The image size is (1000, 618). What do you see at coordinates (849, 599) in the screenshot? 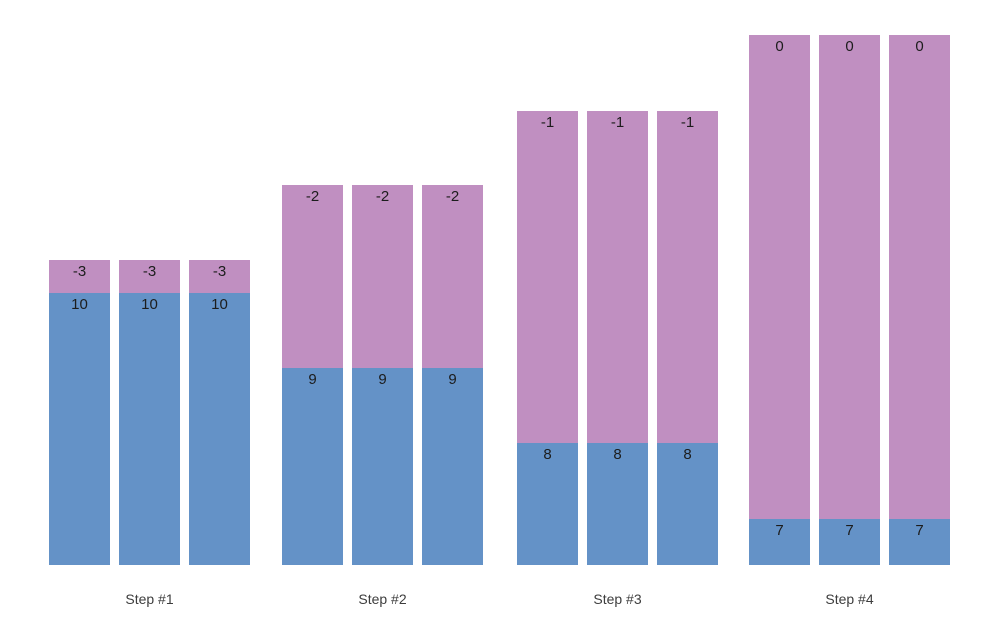
I see `group-label: Step #4` at bounding box center [849, 599].